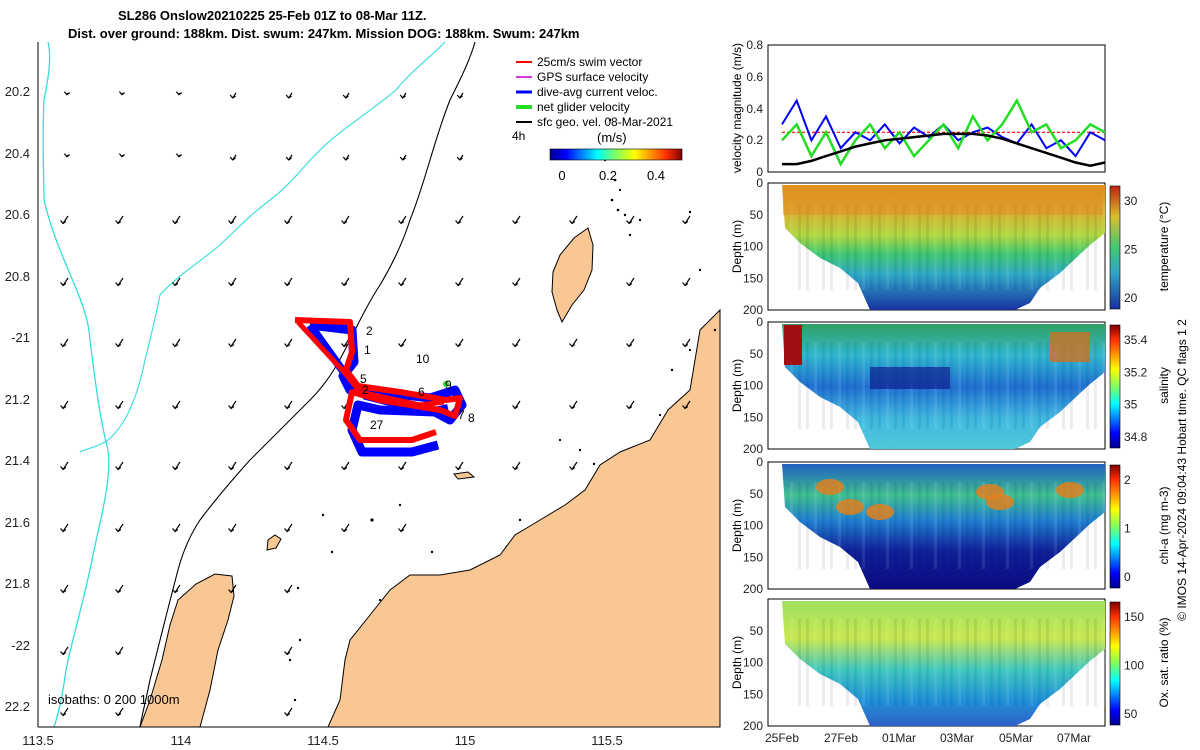 The height and width of the screenshot is (750, 1200). What do you see at coordinates (754, 77) in the screenshot?
I see `velocity-ytick: 0.6` at bounding box center [754, 77].